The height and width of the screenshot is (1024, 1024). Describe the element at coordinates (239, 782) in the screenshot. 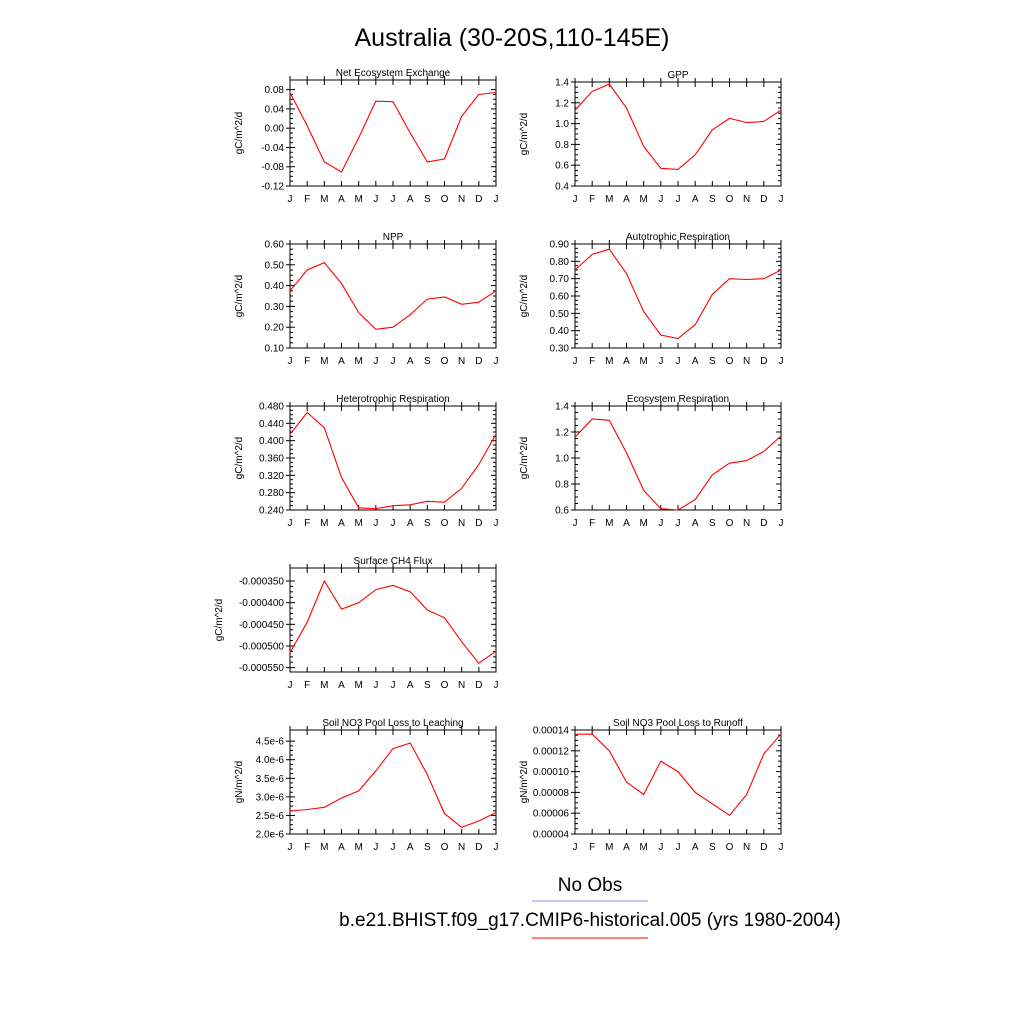

I see `y-axis-label: gN/m^2/d` at that location.